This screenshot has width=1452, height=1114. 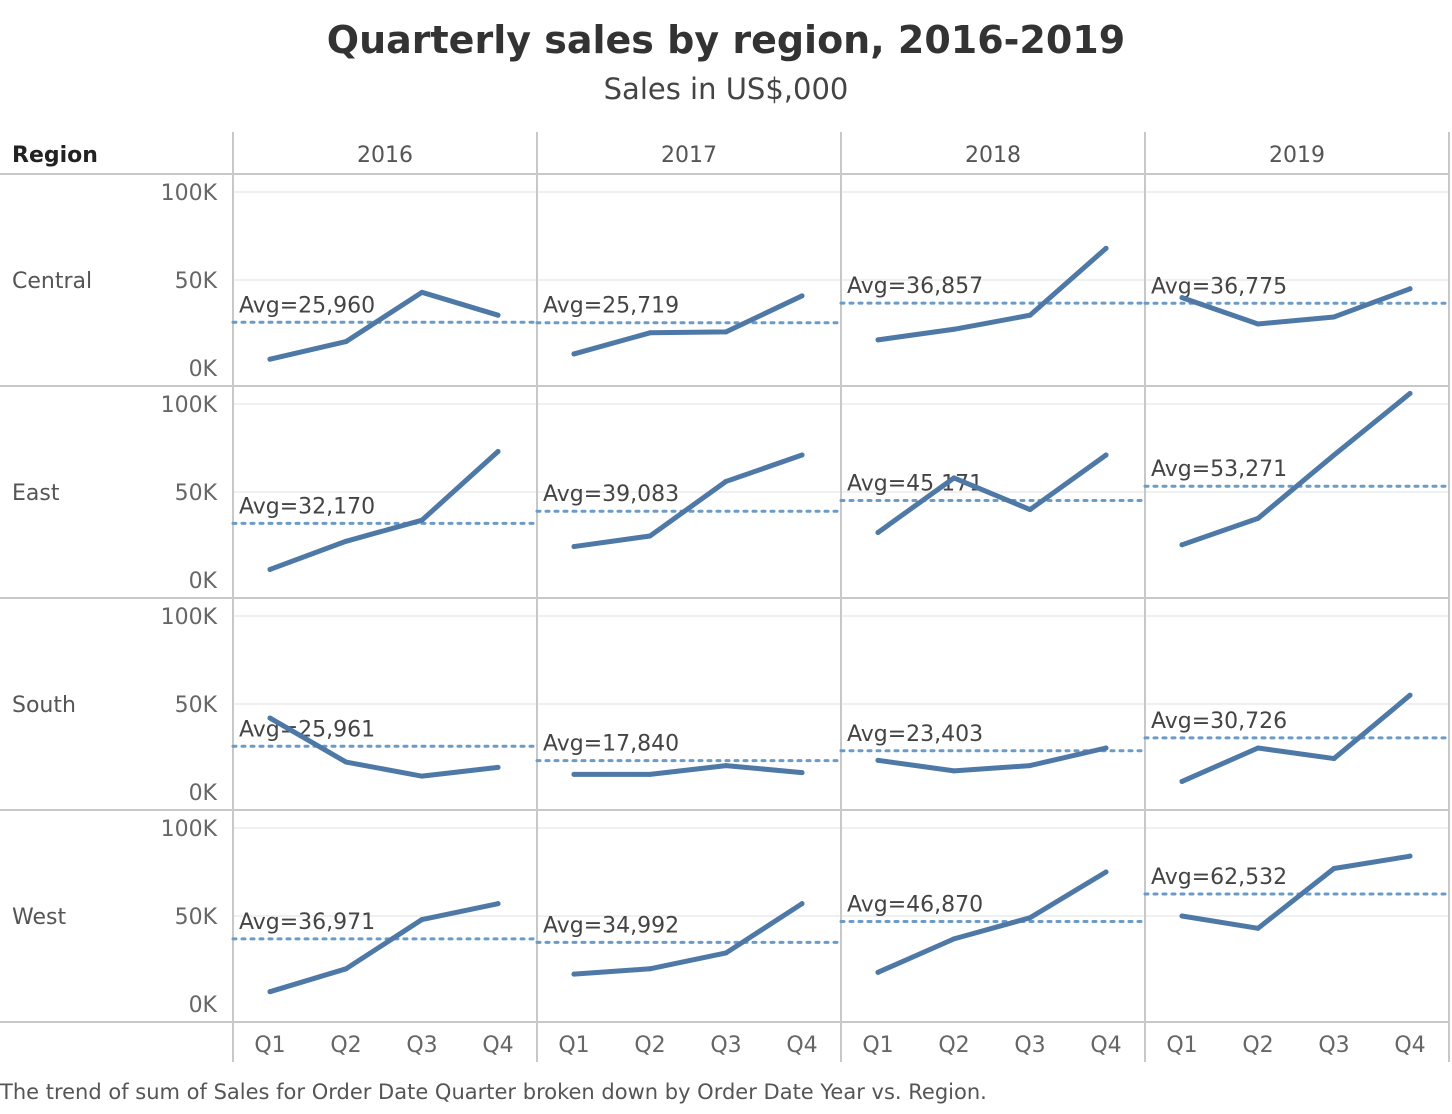 What do you see at coordinates (878, 972) in the screenshot?
I see `data-point-west-2018-Q1` at bounding box center [878, 972].